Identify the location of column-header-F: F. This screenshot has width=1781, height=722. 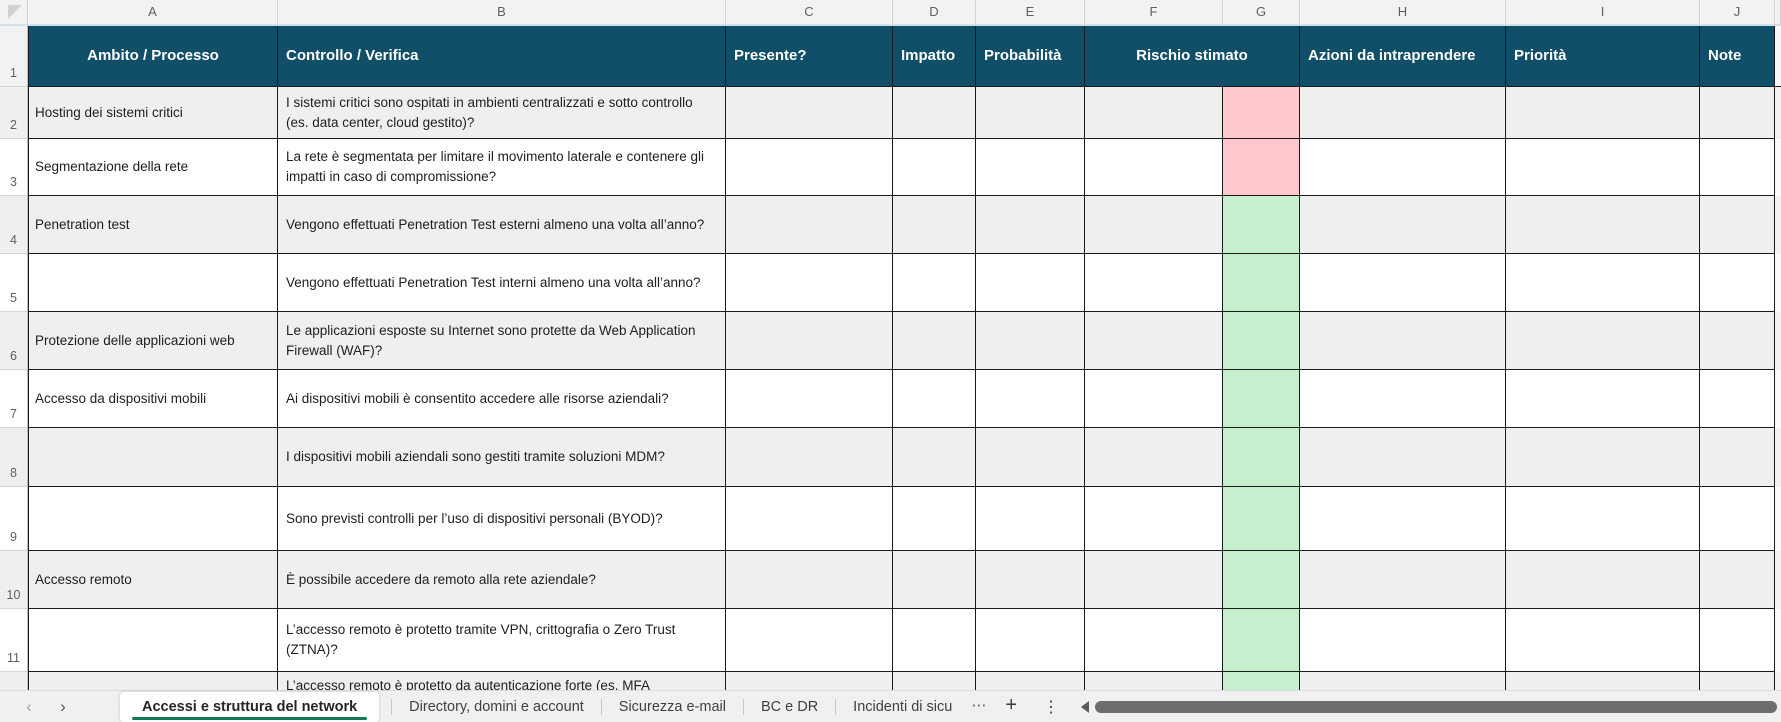
(1154, 13).